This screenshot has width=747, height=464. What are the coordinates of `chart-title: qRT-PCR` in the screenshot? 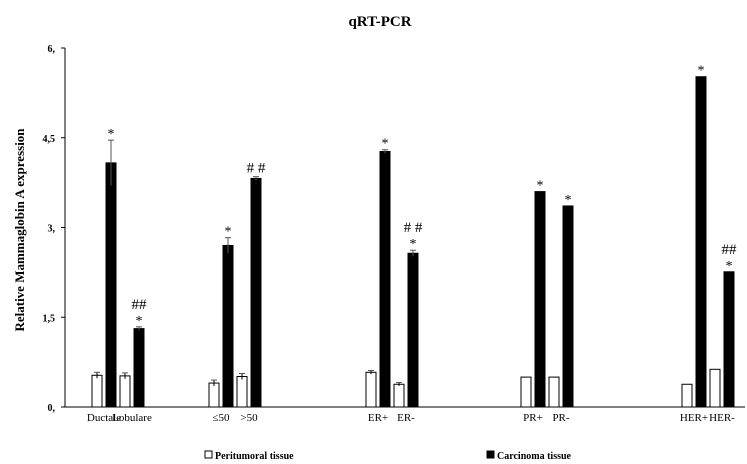 It's located at (379, 22).